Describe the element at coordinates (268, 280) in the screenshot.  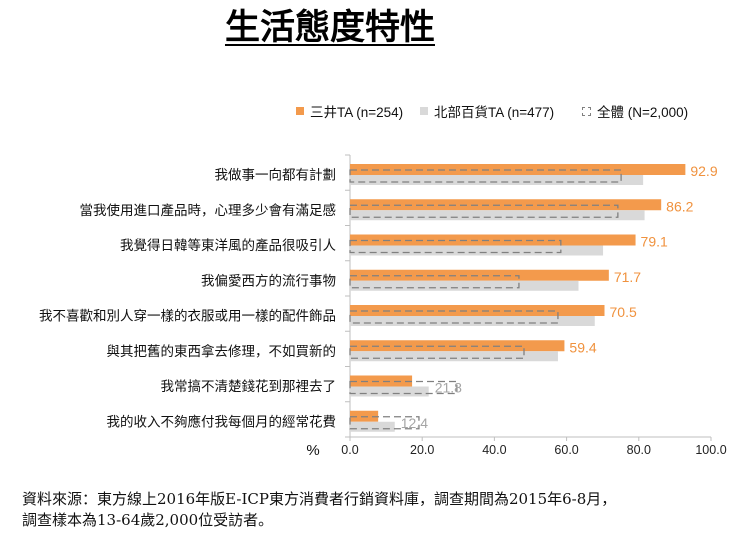
I see `category-label: 我偏愛西方的流行事物` at that location.